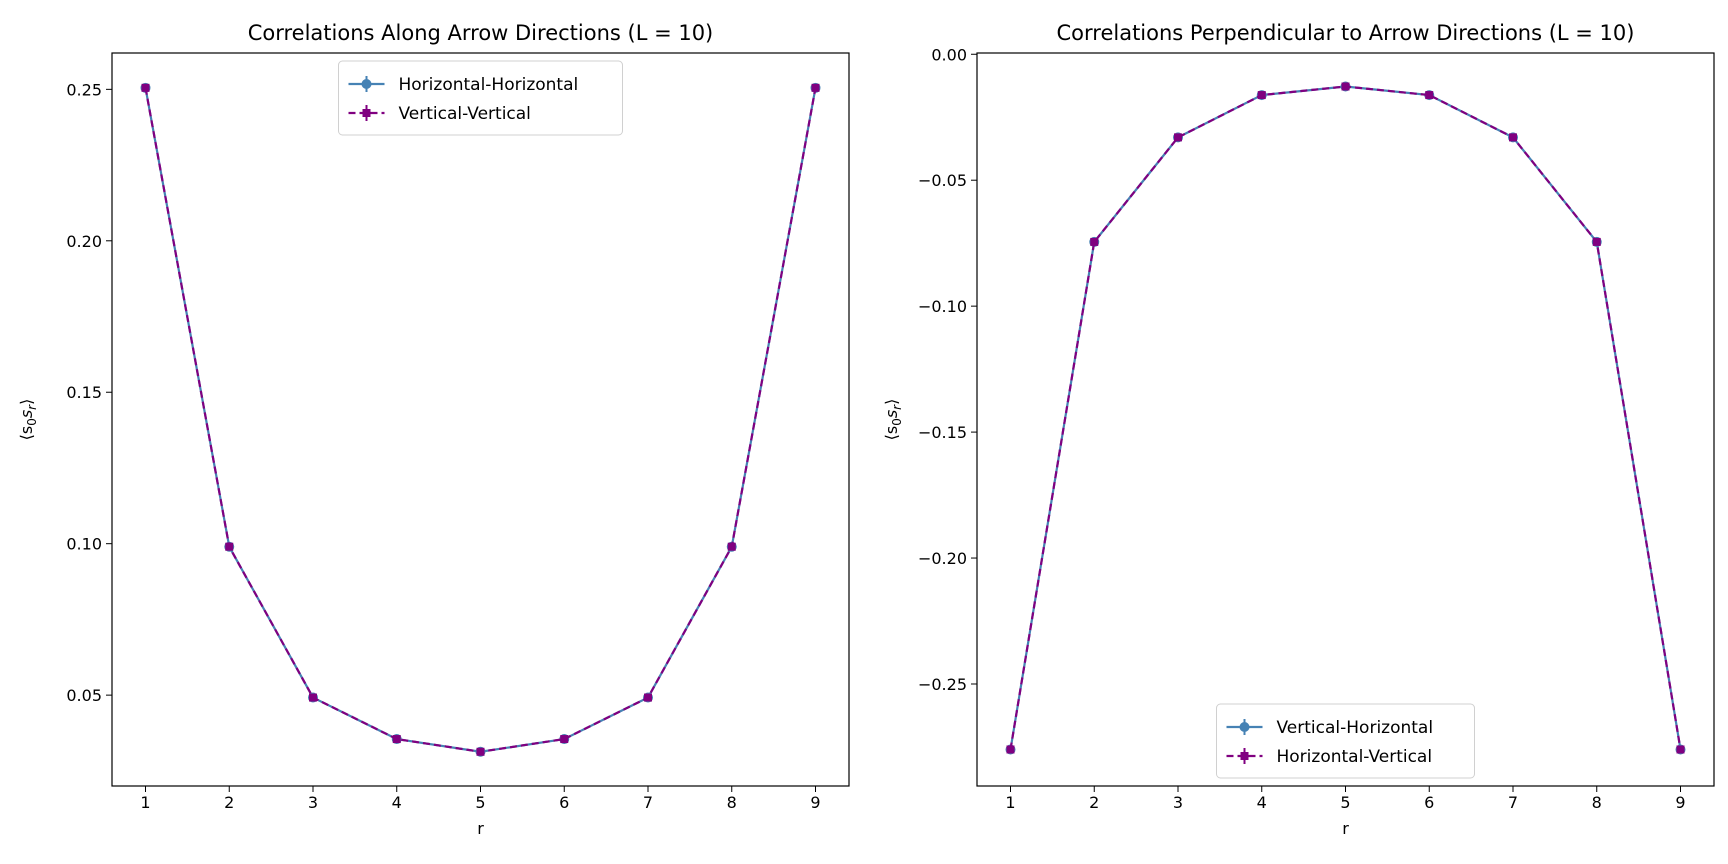 The image size is (1728, 864). I want to click on y-tick-label: −0.10, so click(942, 306).